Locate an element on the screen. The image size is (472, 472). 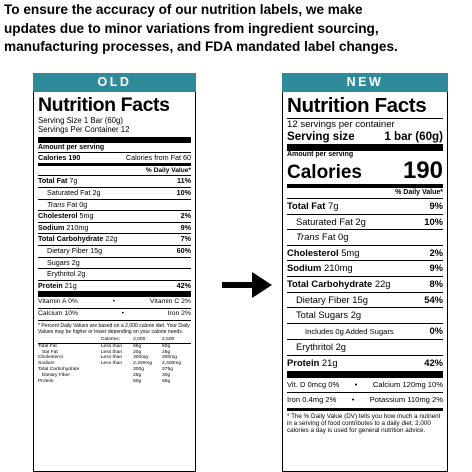
new-iron-potassium-row: Iron 0.4mg 2% • Potassium 110mg 2% is located at coordinates (365, 400).